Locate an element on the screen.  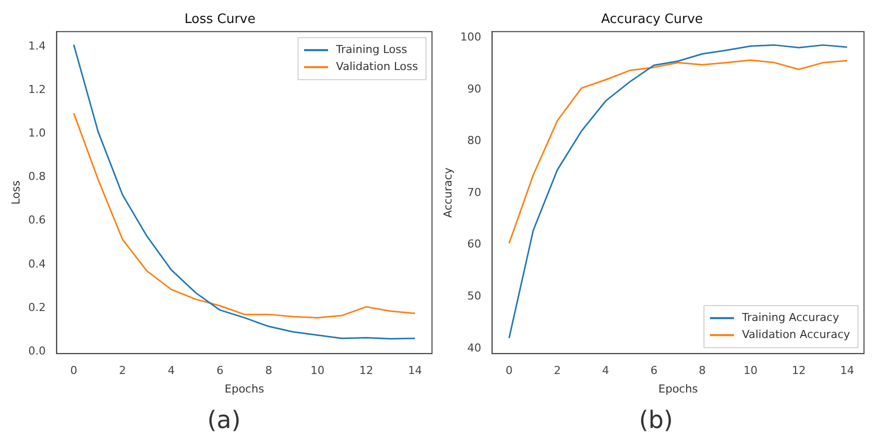
y-tick-label: 0.2 is located at coordinates (37, 307).